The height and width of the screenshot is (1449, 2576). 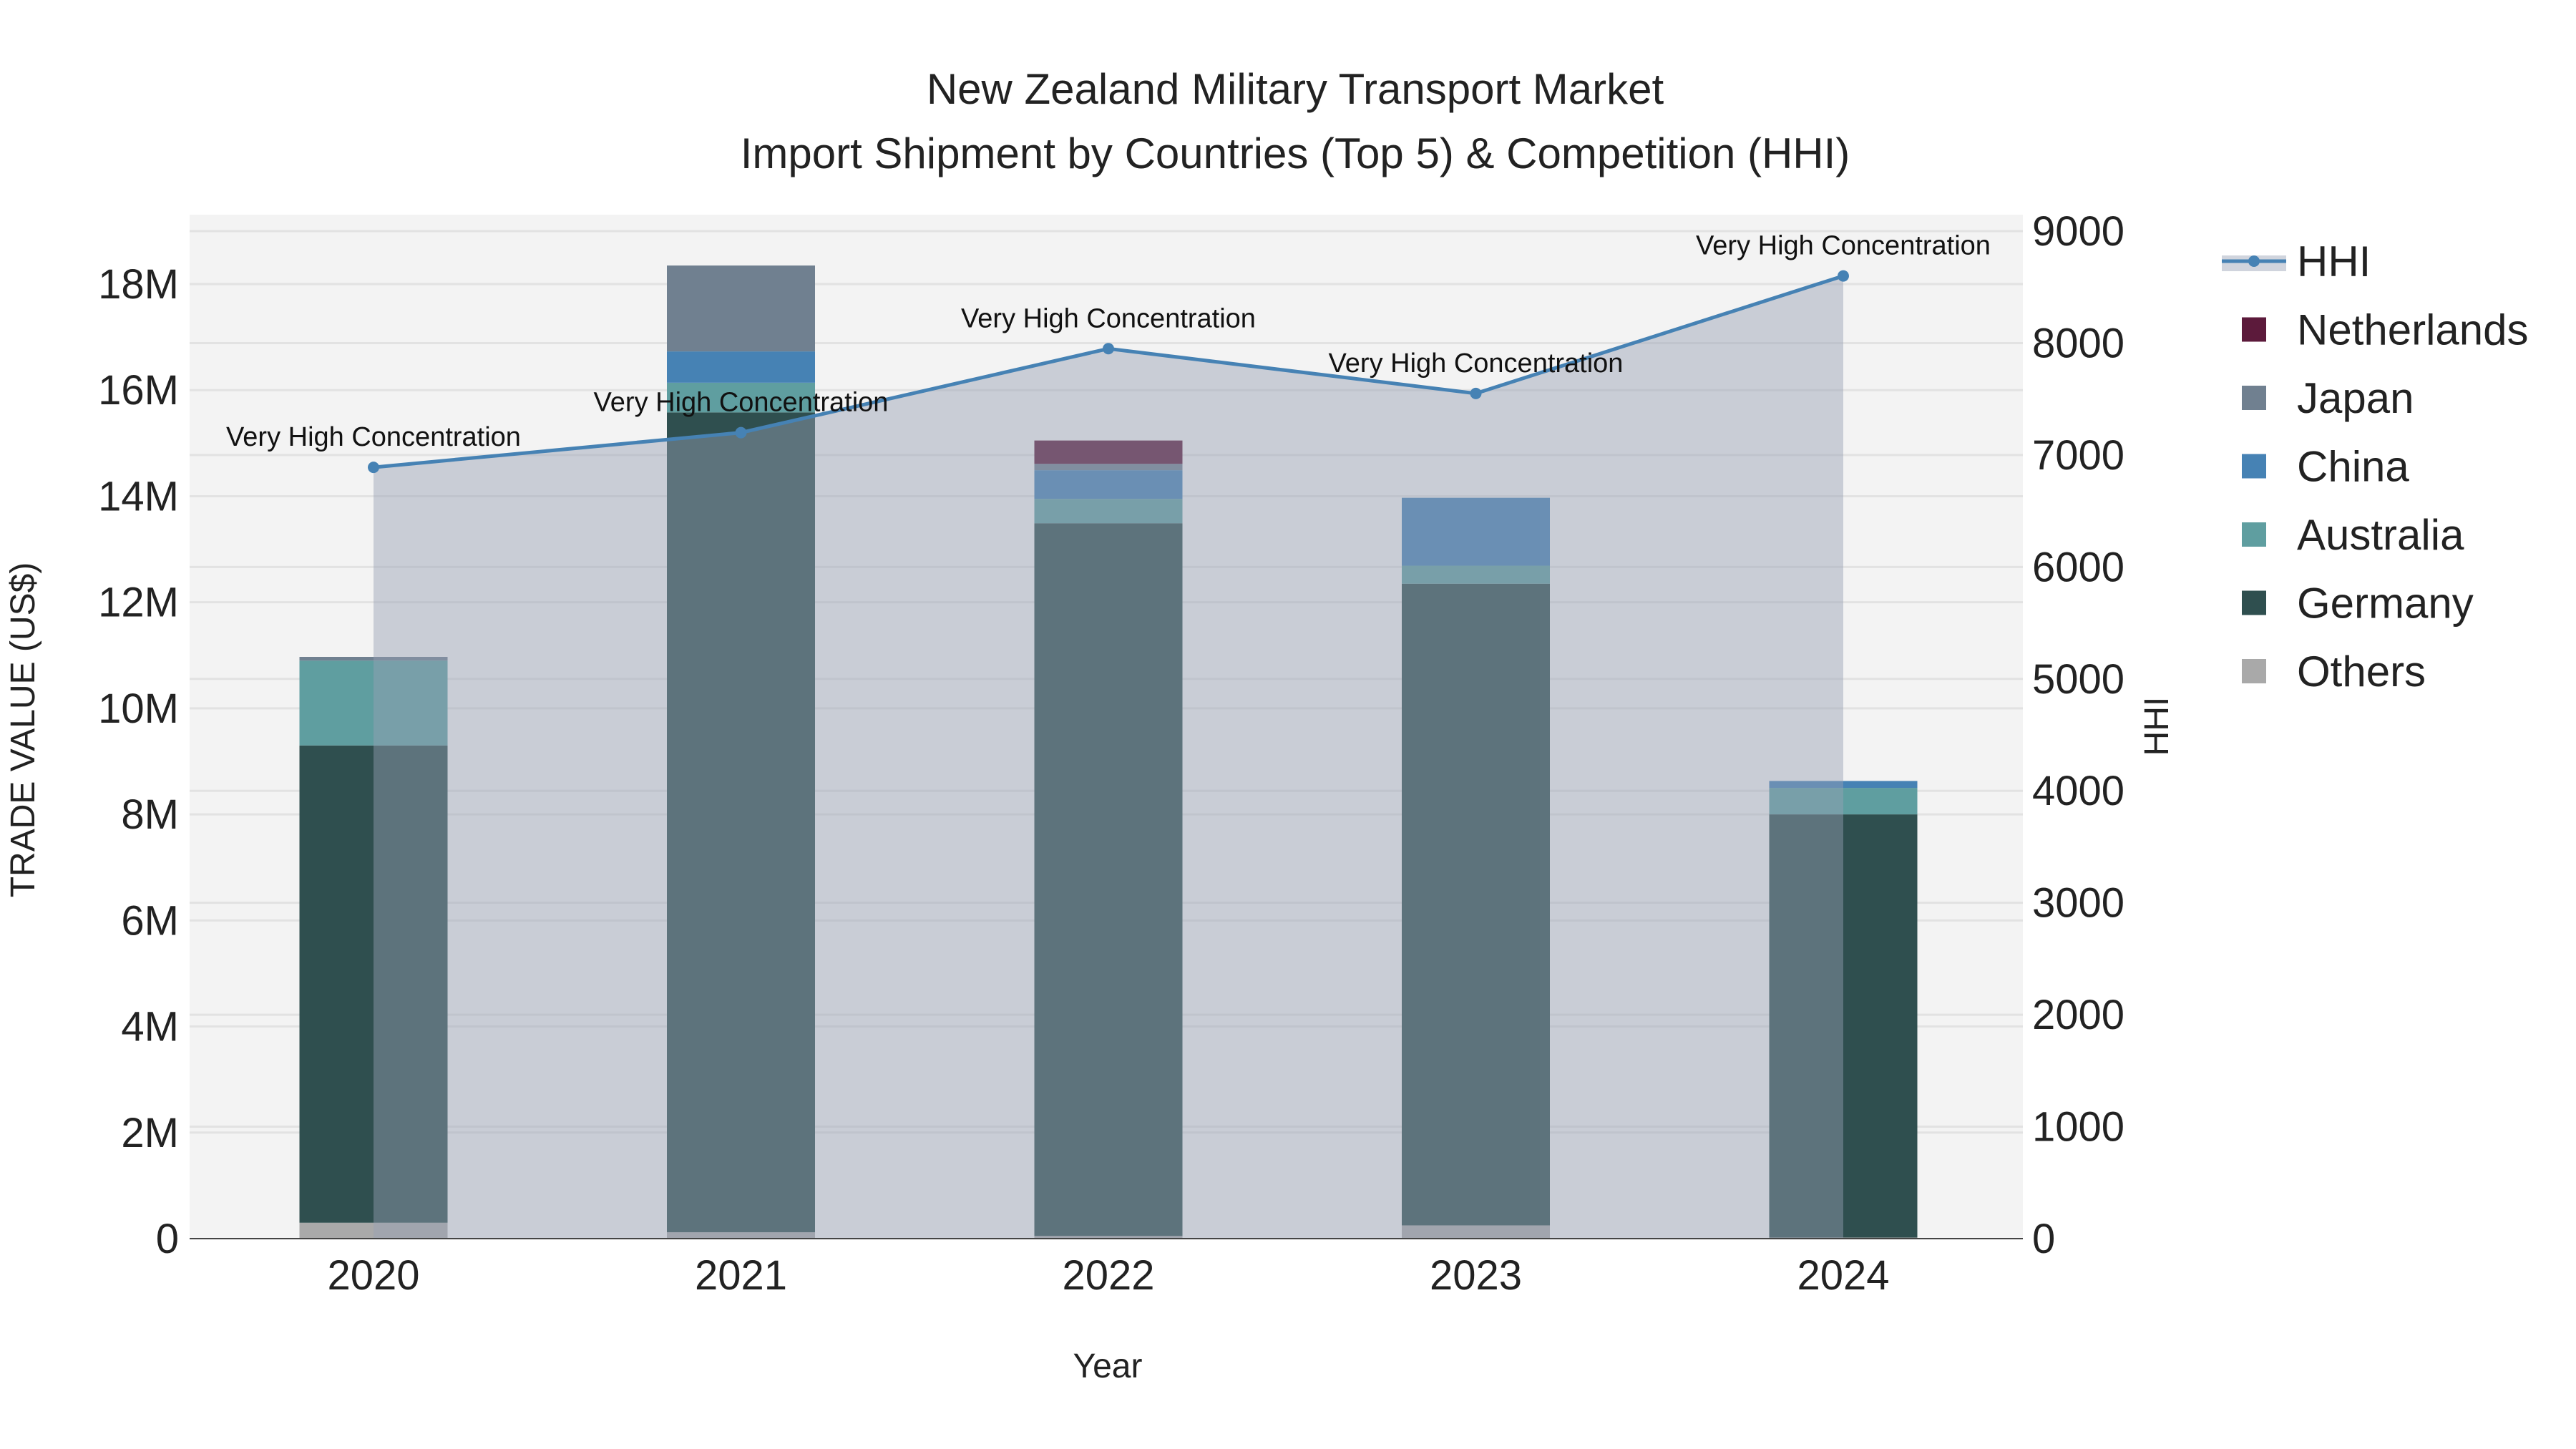 I want to click on bar-china-2023, so click(x=1476, y=531).